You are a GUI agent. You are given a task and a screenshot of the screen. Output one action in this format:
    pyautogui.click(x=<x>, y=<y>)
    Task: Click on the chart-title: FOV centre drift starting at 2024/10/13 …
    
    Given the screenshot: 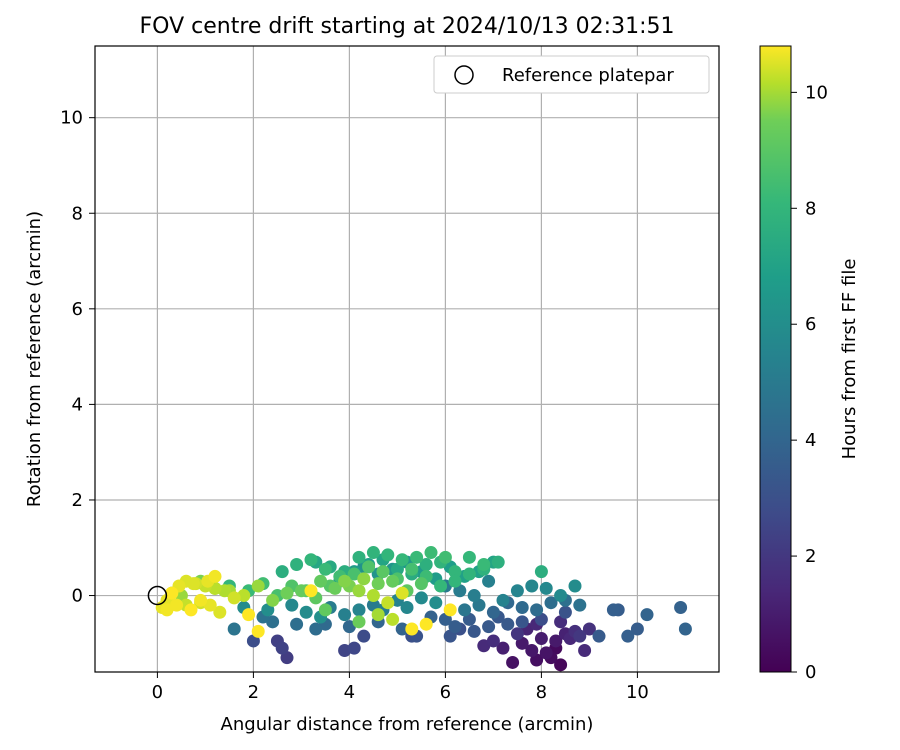 What is the action you would take?
    pyautogui.click(x=407, y=26)
    